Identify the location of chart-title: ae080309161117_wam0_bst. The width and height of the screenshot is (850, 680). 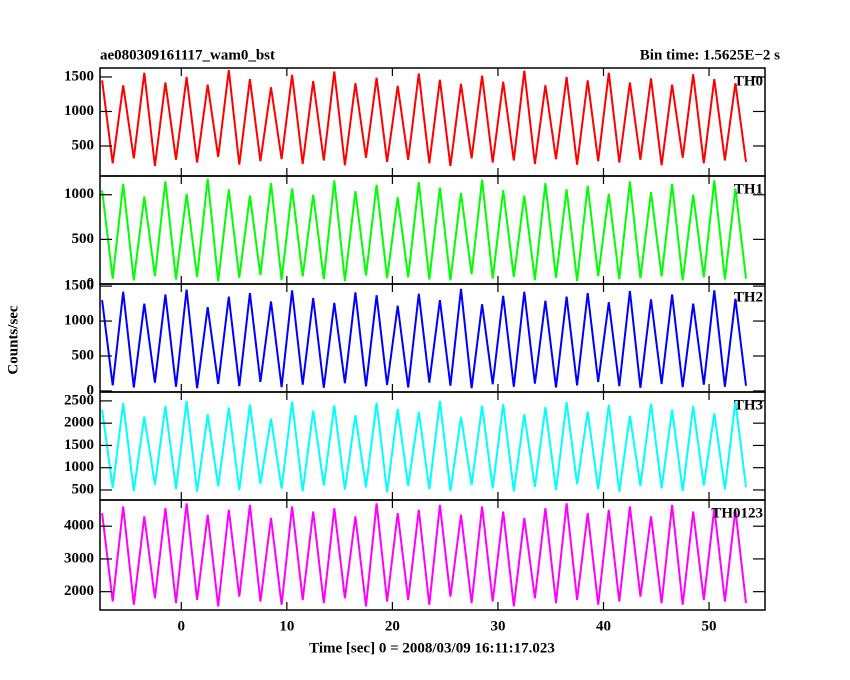
(187, 55).